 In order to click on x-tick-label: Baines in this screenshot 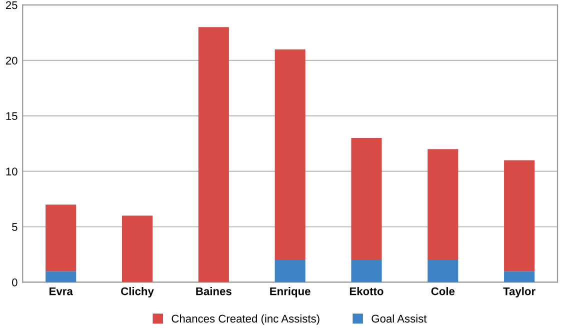, I will do `click(214, 291)`.